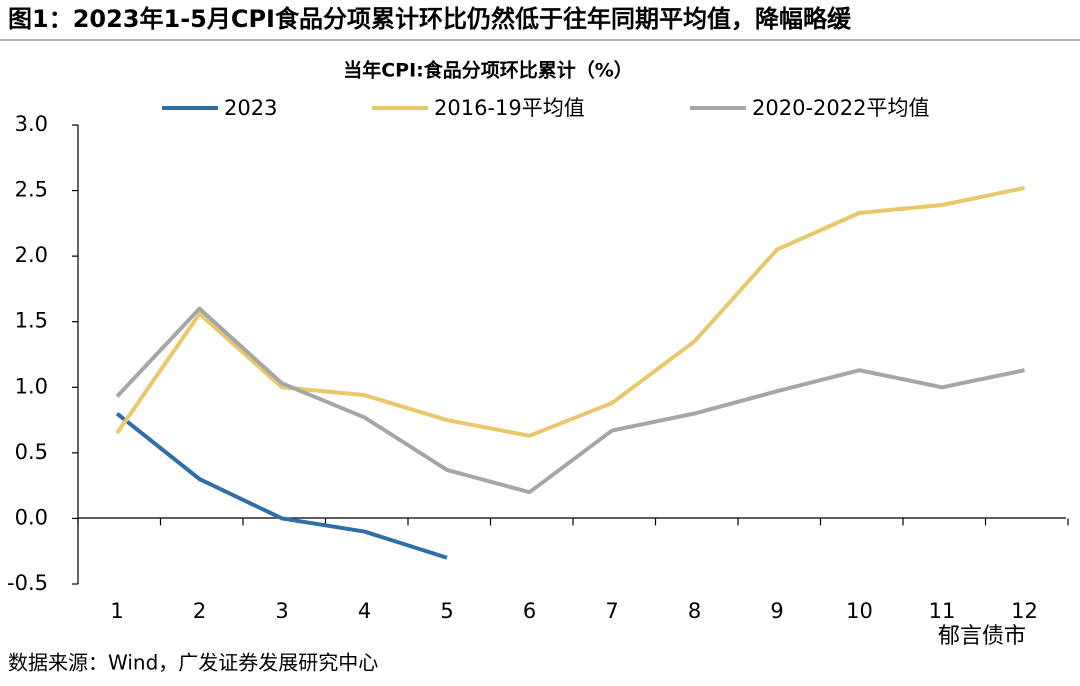  Describe the element at coordinates (27, 583) in the screenshot. I see `y-tick-label: -0.5` at that location.